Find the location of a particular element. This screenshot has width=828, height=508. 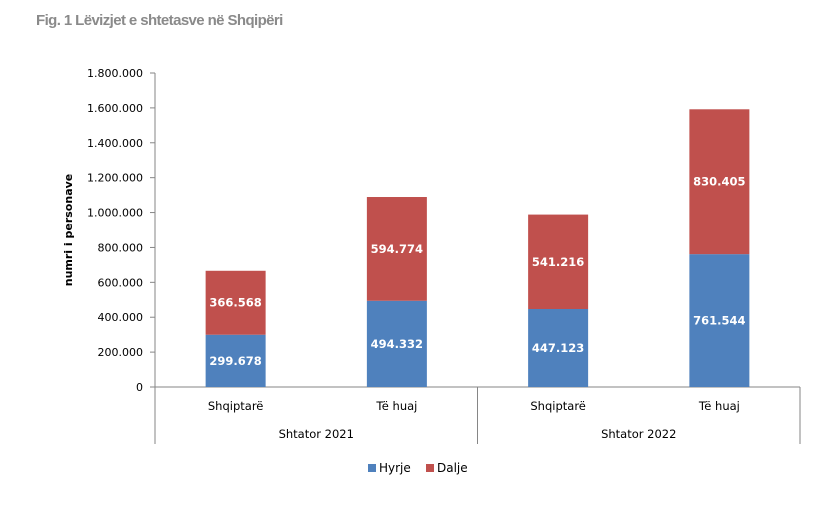

data-label: 494.332 is located at coordinates (397, 344).